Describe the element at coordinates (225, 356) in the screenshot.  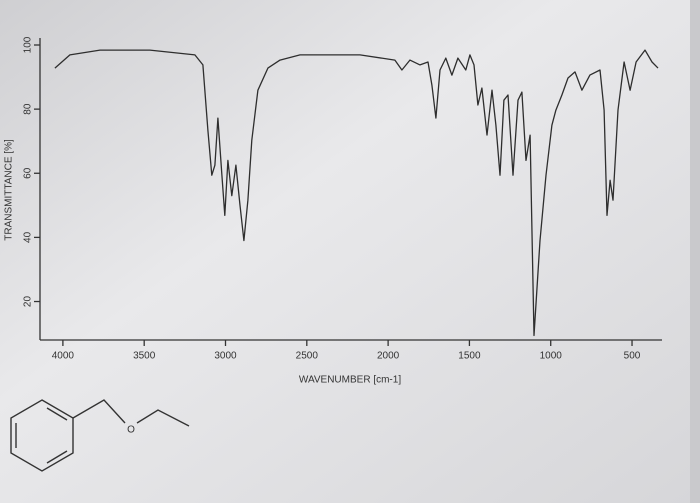
I see `x-tick-label: 3000` at that location.